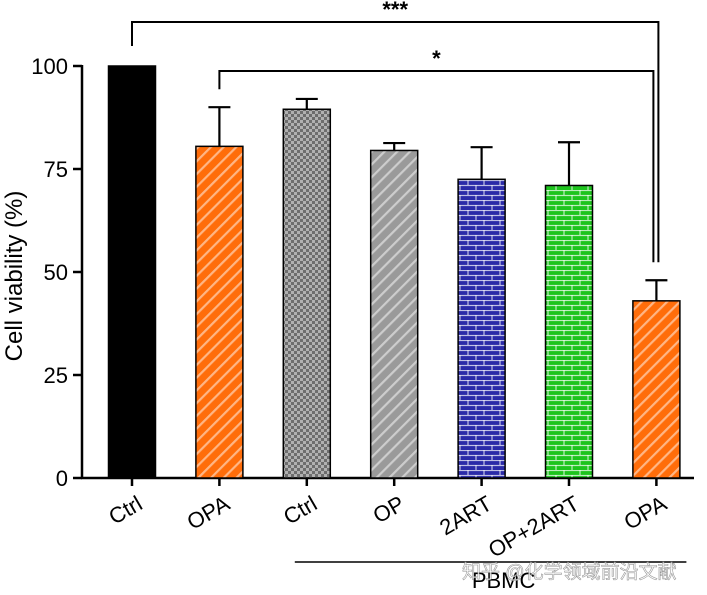  What do you see at coordinates (395, 11) in the screenshot?
I see `significance-label: ***` at bounding box center [395, 11].